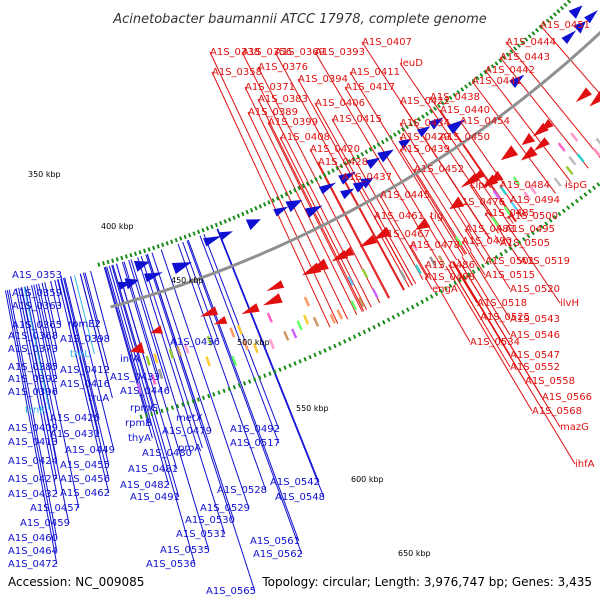 Image resolution: width=600 pixels, height=600 pixels. Describe the element at coordinates (405, 234) in the screenshot. I see `forward-gene-label: A1S_0467` at that location.